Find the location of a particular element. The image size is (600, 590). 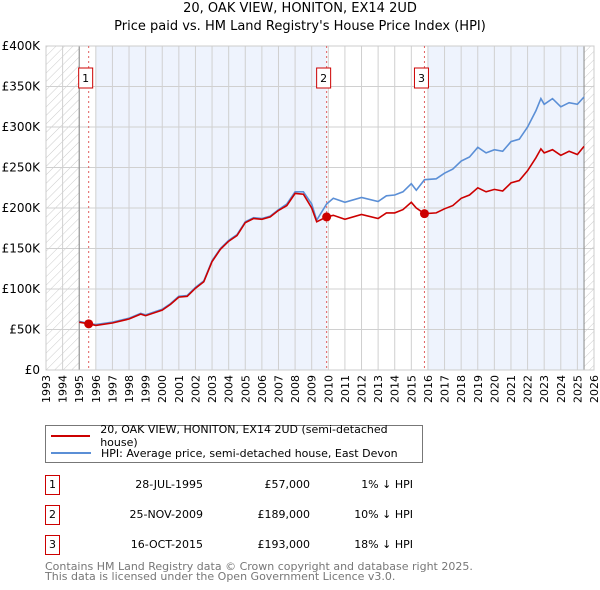

x-tick-label: 1994 is located at coordinates (63, 389).